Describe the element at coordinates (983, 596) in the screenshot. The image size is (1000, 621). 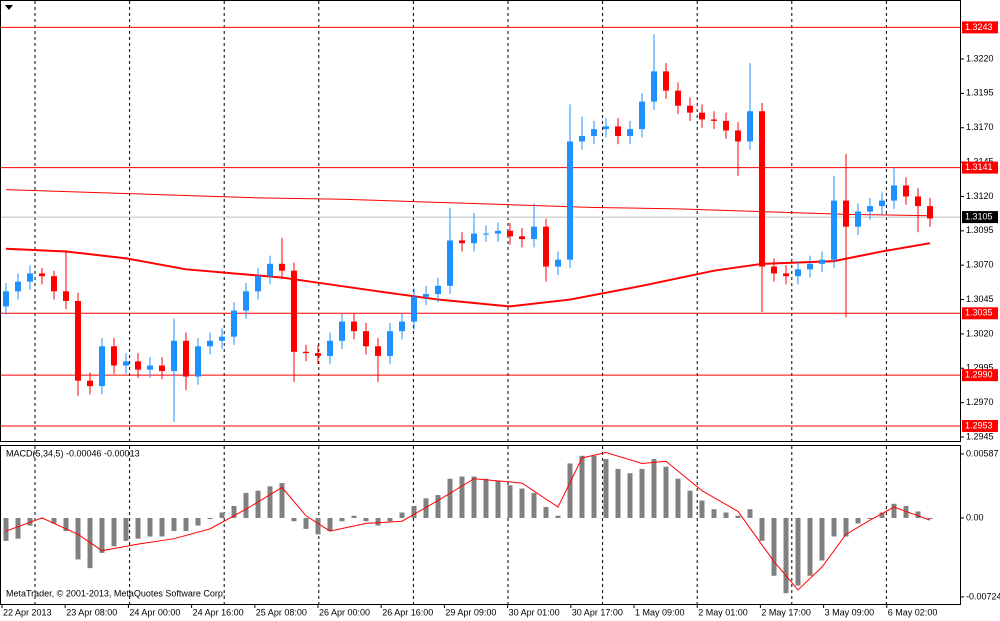
I see `y-tick-label: -0.00724` at that location.